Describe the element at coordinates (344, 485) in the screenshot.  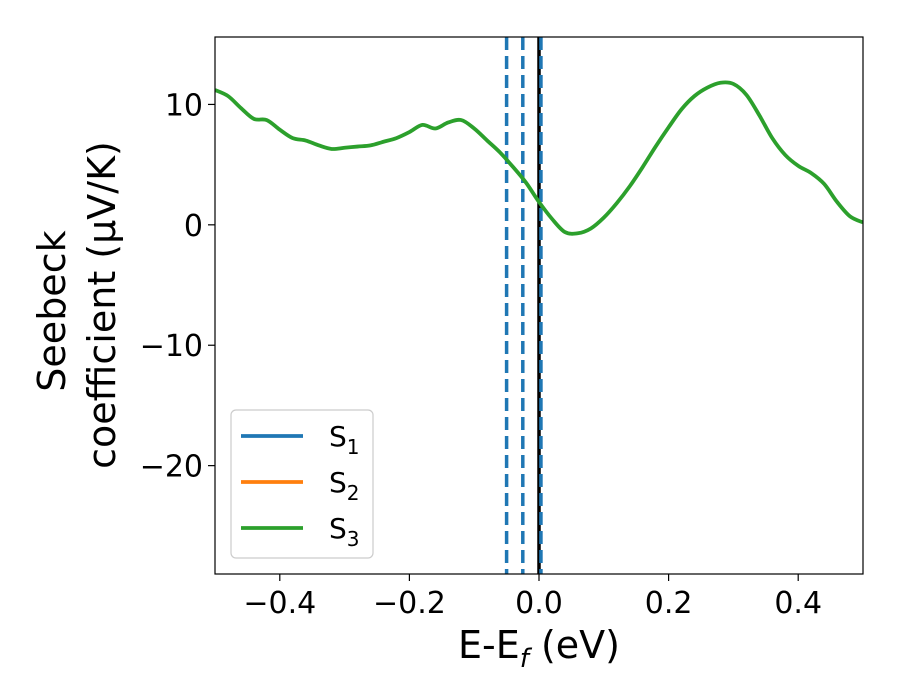
I see `legend-label-s2: S2` at that location.